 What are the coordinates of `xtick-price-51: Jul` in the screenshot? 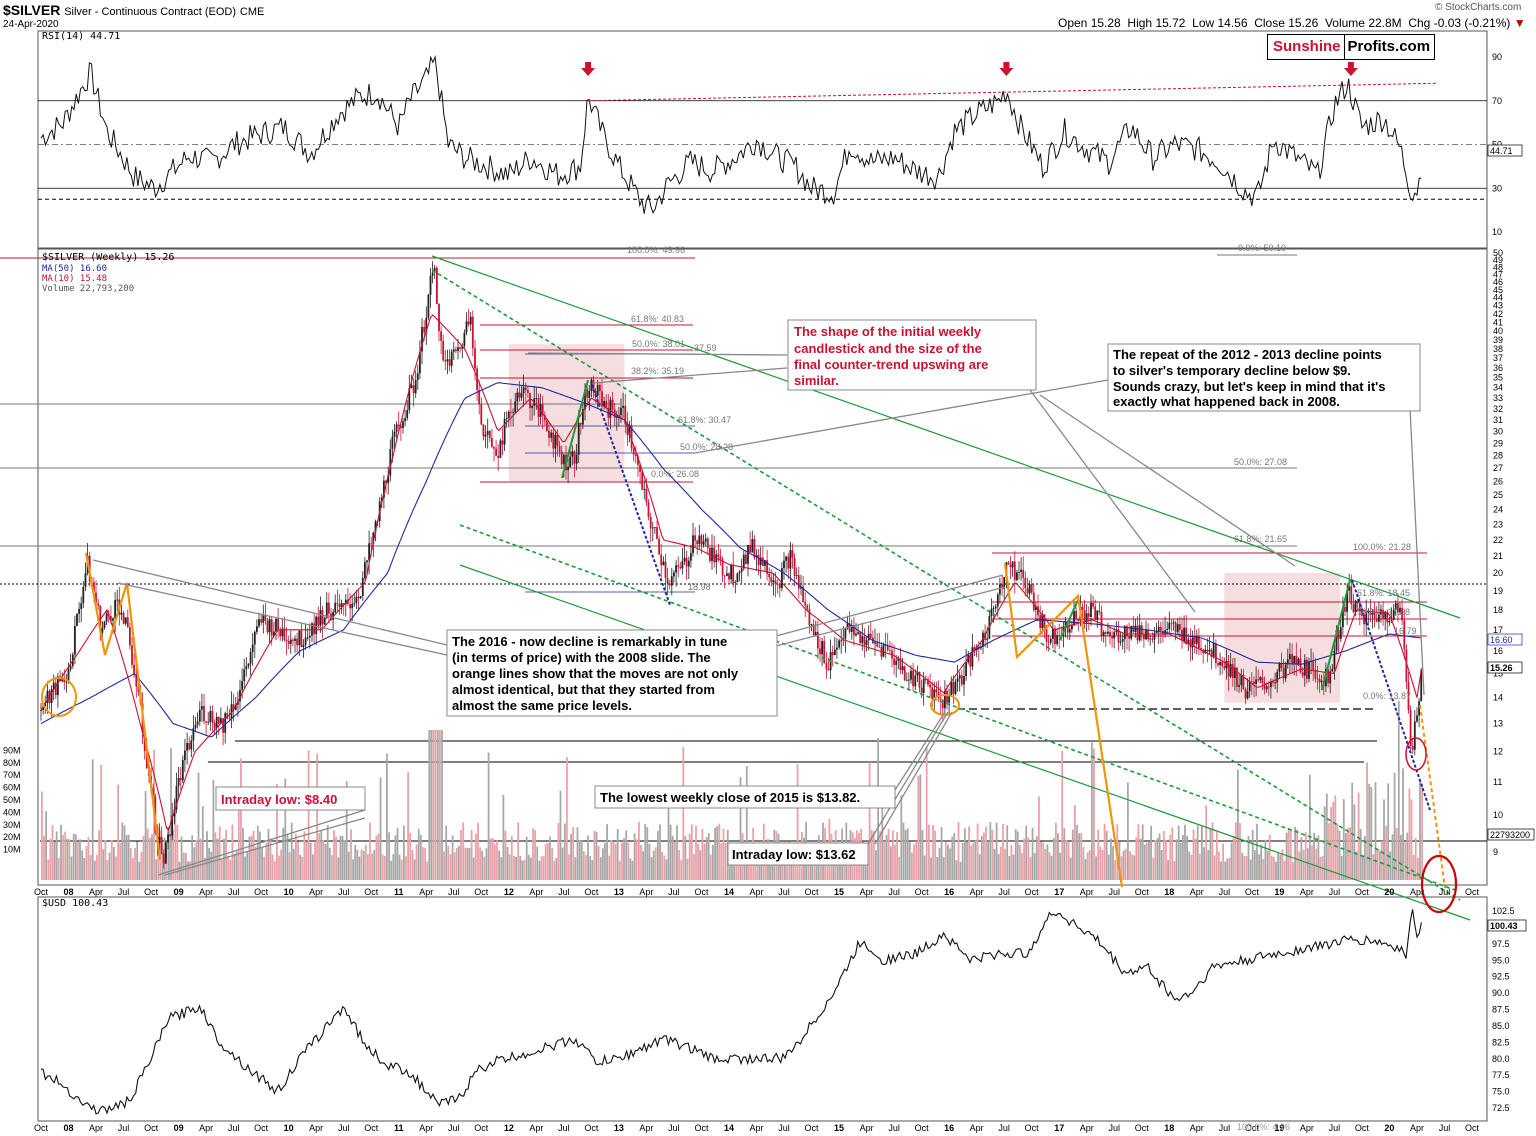 It's located at (1445, 892).